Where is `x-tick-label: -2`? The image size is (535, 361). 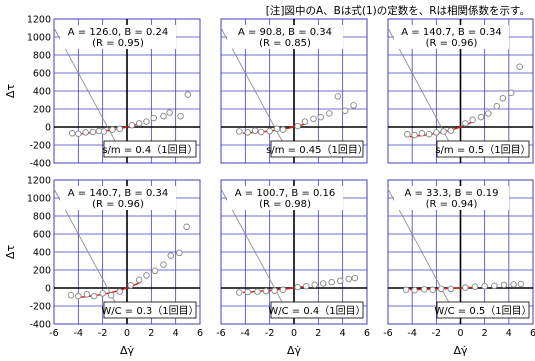
x-tick-label: -2 is located at coordinates (102, 333).